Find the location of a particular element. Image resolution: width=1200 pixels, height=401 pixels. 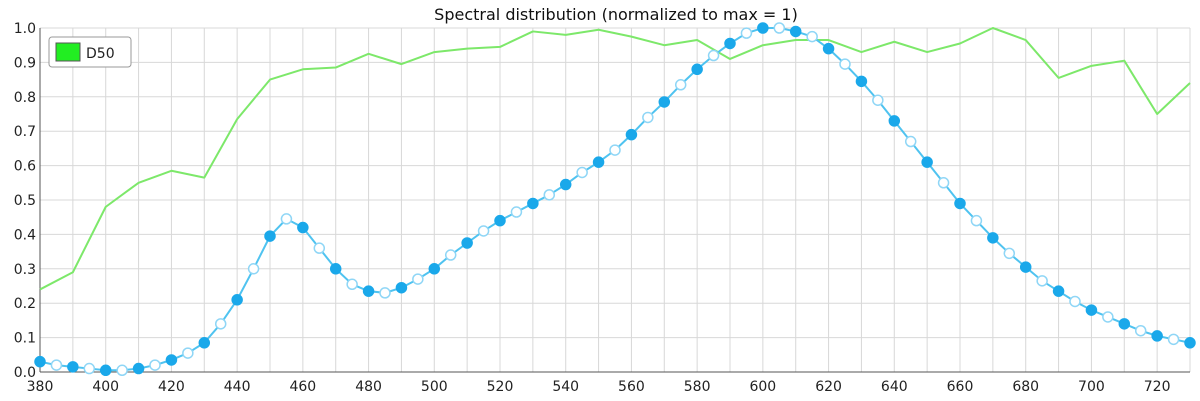

x-tick-label: 460 is located at coordinates (302, 387).